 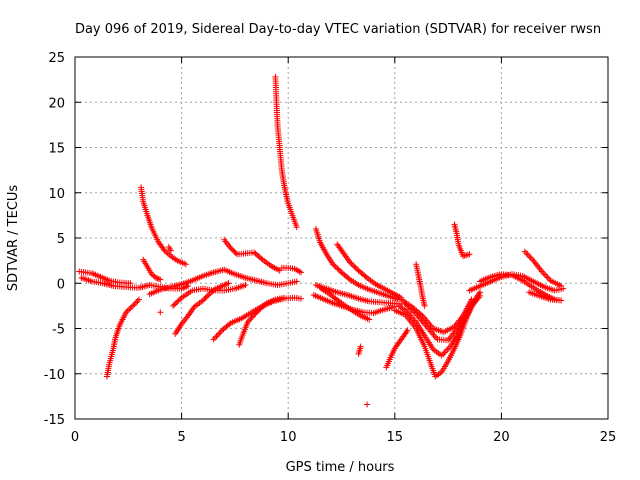 I want to click on y-tick-label: 5, so click(x=61, y=239).